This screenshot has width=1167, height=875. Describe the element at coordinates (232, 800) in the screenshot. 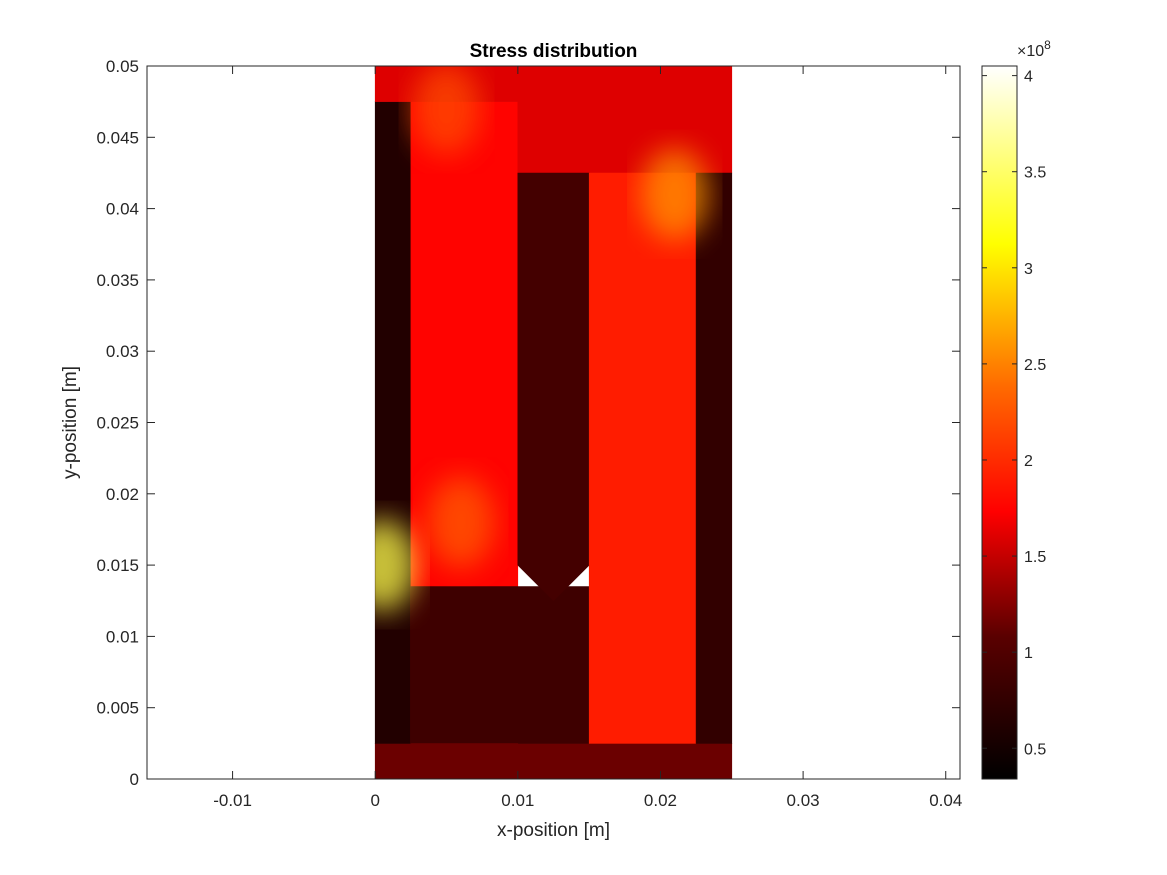

I see `x-tick-label: -0.01` at that location.